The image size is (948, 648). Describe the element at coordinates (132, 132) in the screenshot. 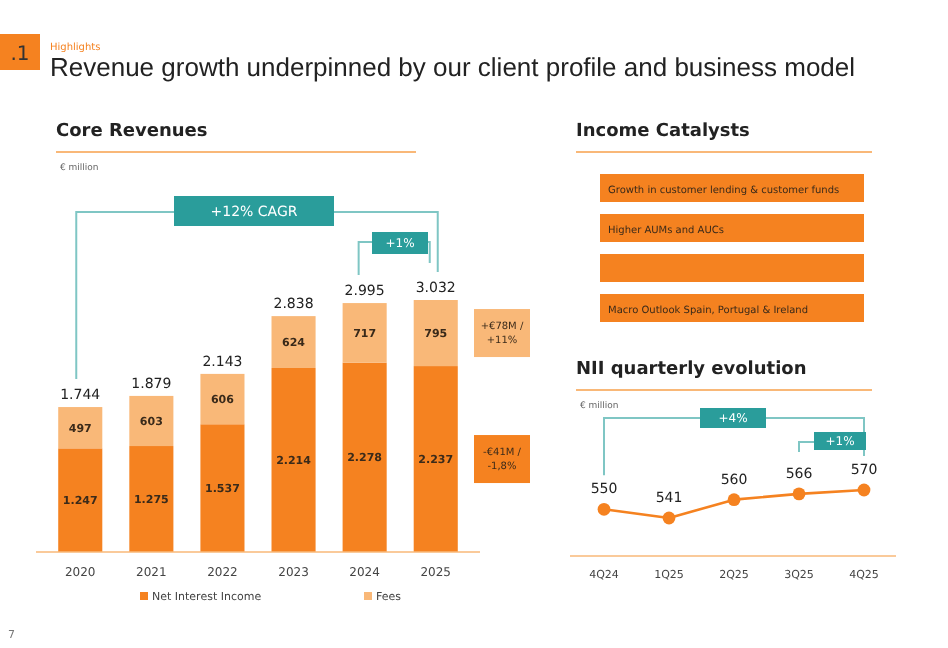

I see `chart-title: Core Revenues` at that location.